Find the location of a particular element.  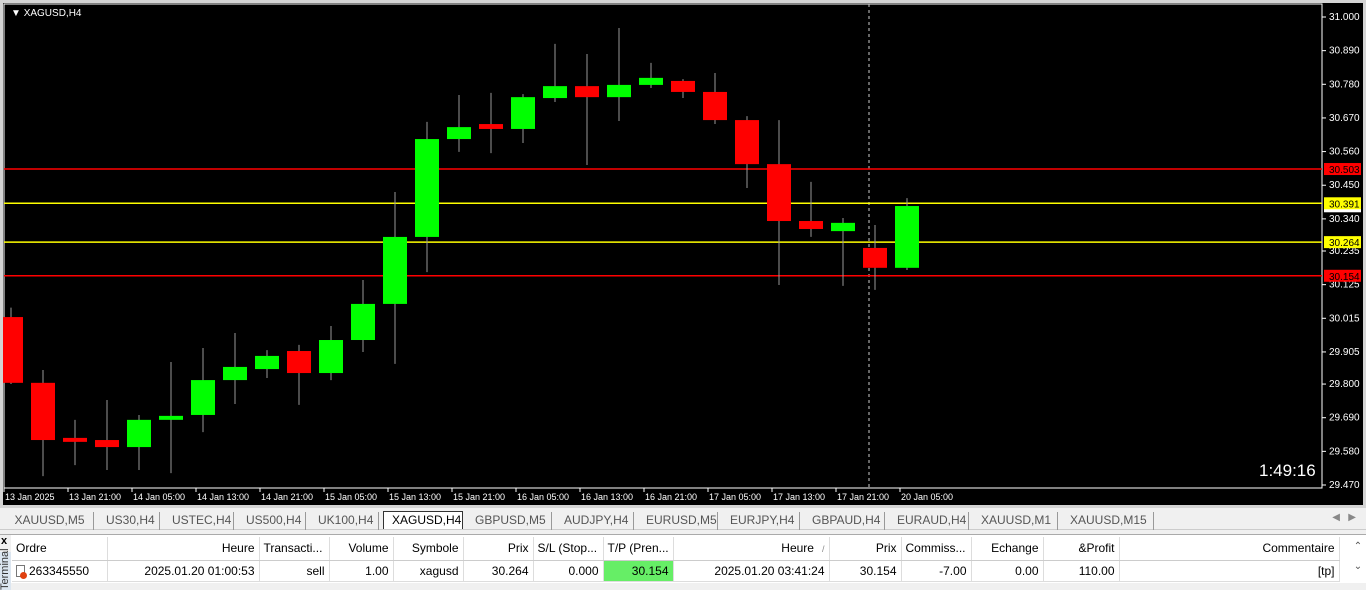

column-label: Volume is located at coordinates (368, 548).